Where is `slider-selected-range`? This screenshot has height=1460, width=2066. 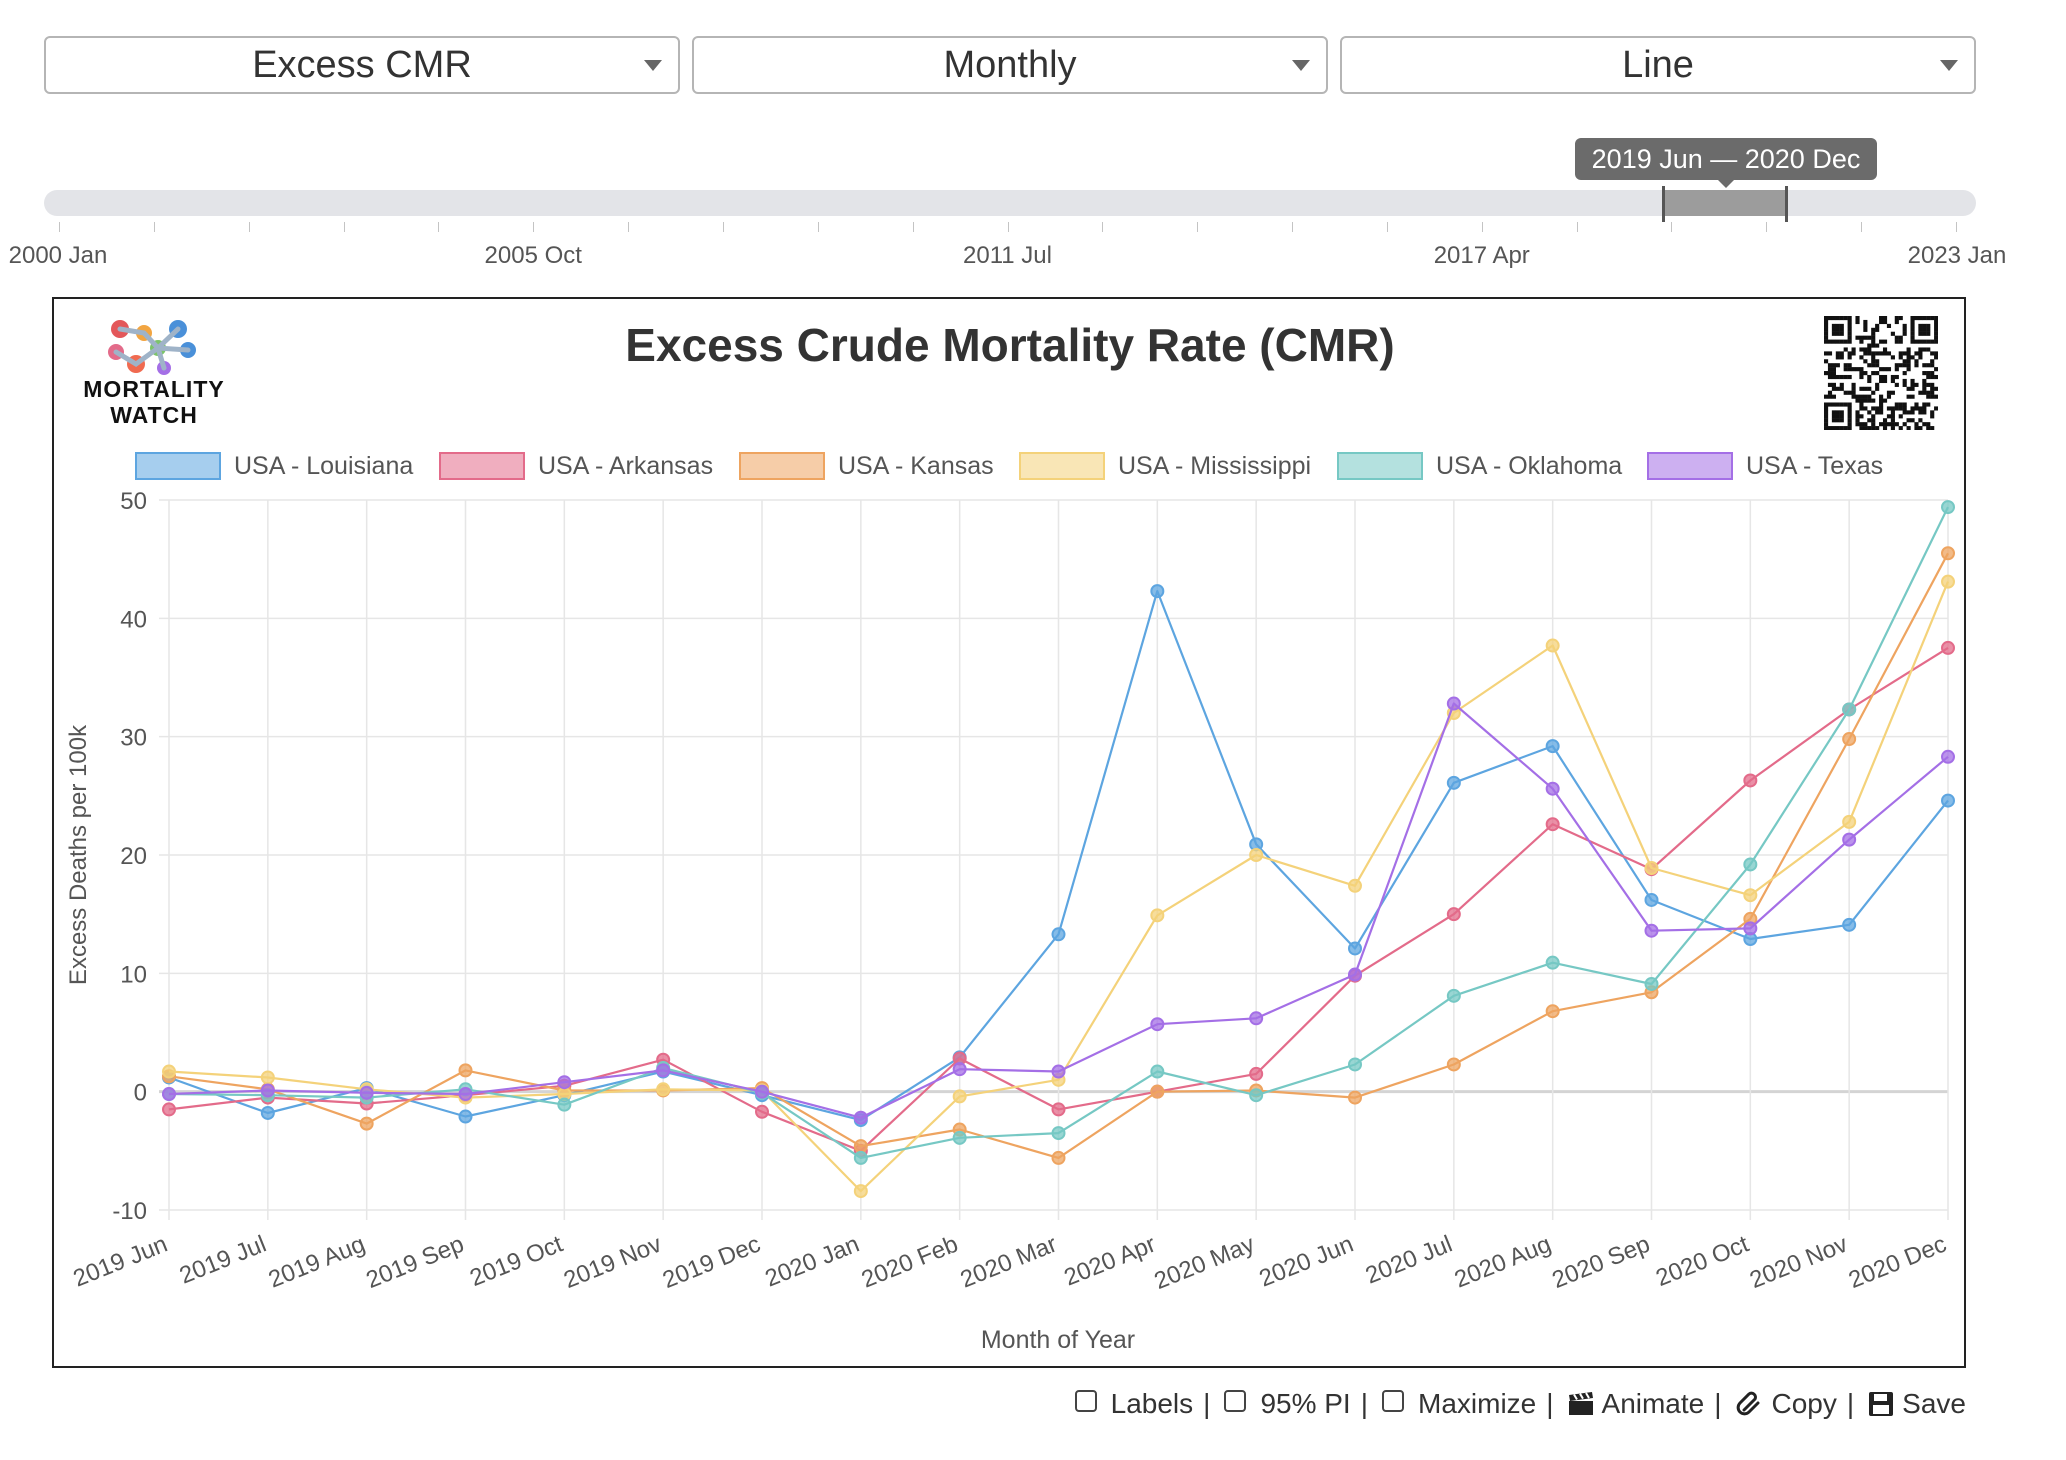
slider-selected-range is located at coordinates (1725, 203).